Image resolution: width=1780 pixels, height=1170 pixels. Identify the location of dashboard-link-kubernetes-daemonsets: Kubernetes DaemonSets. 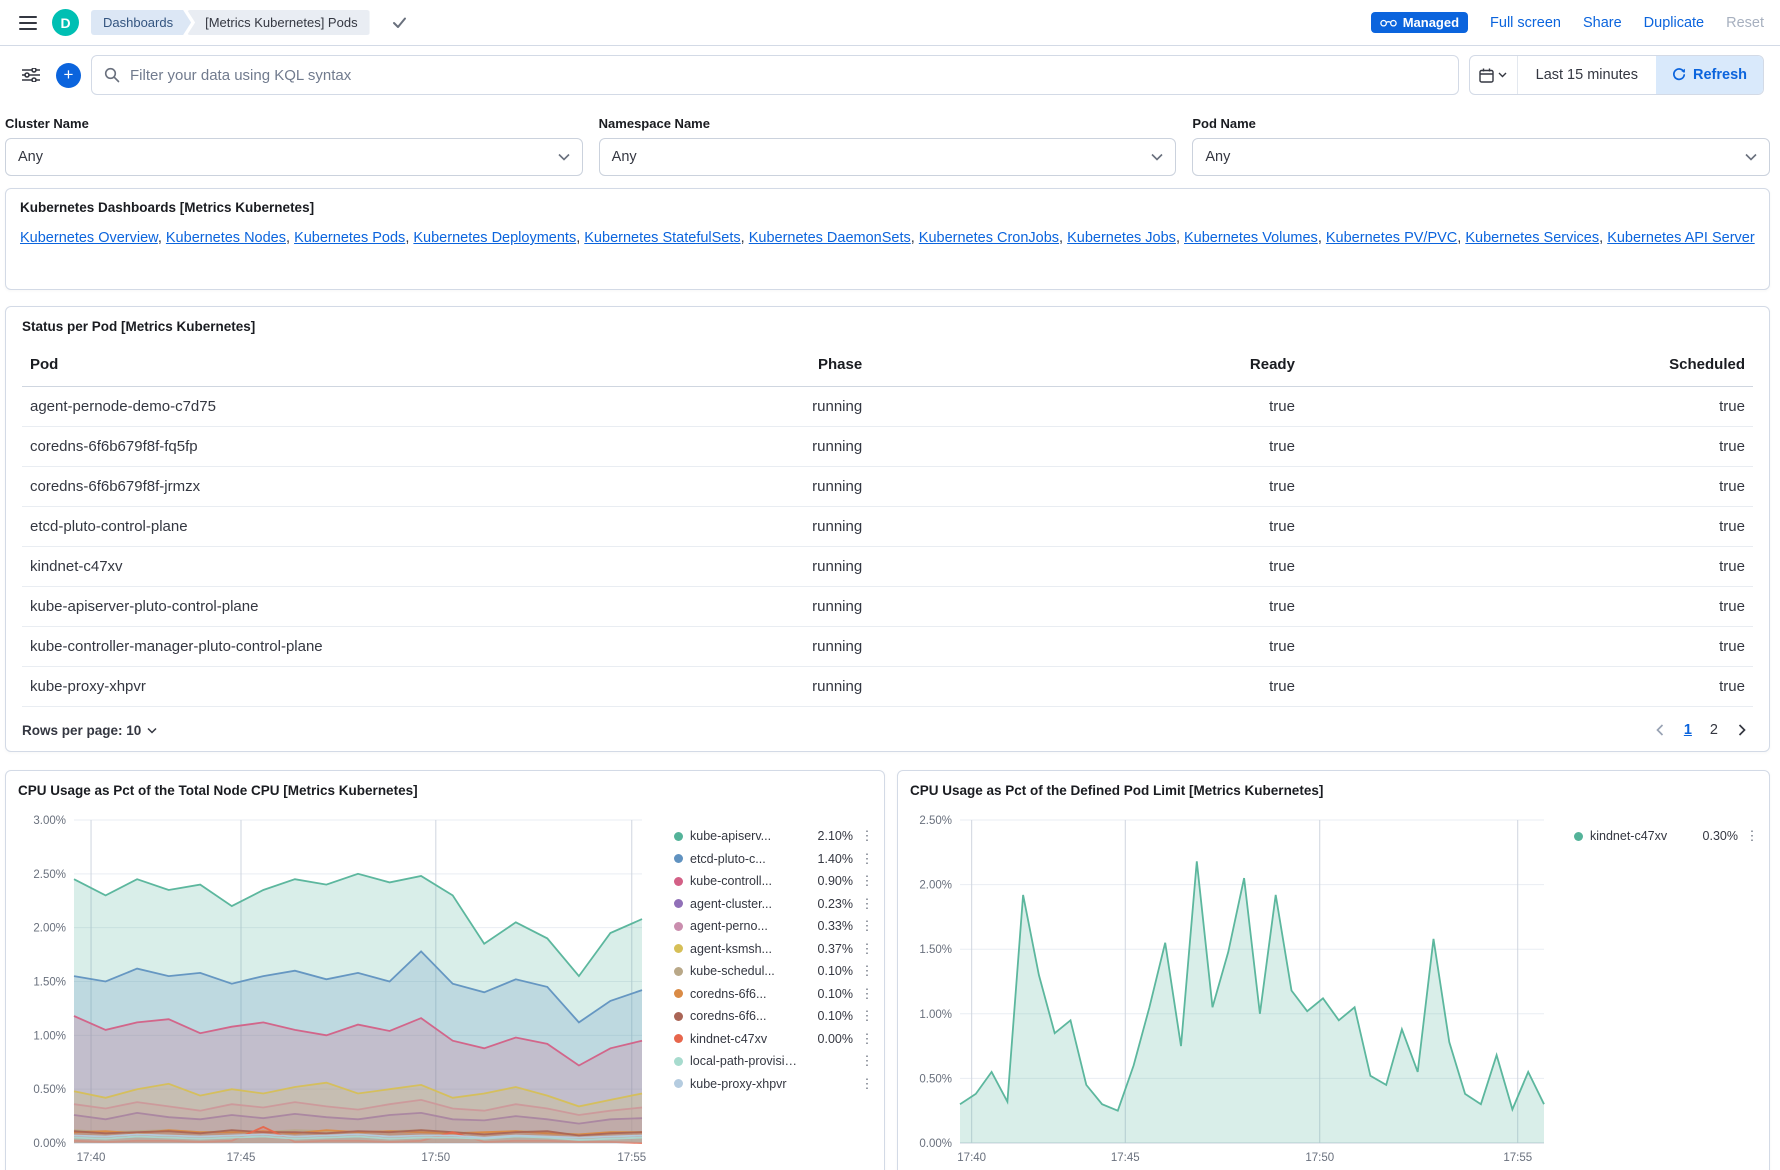
(829, 238).